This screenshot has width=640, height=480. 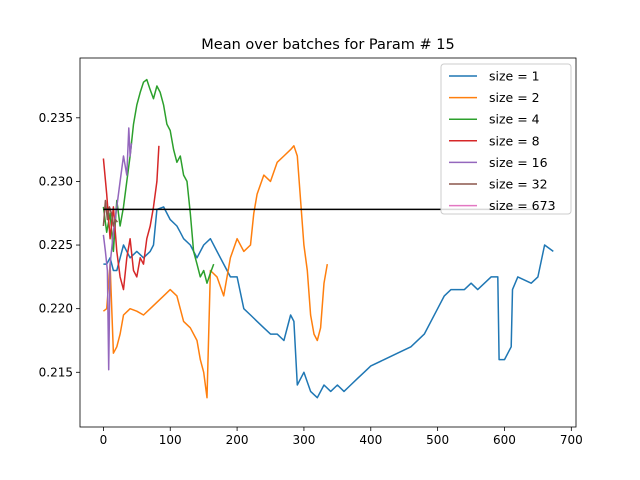 What do you see at coordinates (504, 440) in the screenshot?
I see `x-tick-label: 600` at bounding box center [504, 440].